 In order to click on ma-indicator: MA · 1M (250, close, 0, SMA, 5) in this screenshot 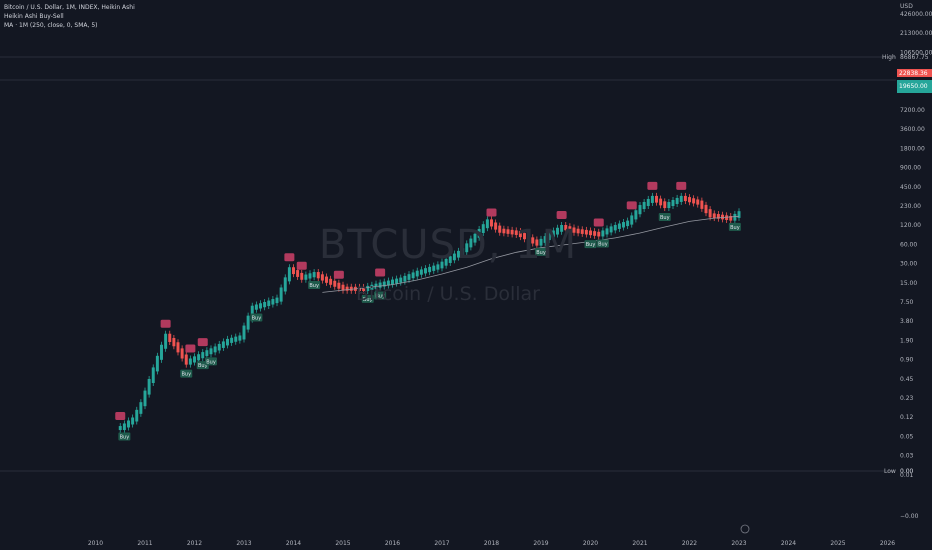, I will do `click(51, 25)`.